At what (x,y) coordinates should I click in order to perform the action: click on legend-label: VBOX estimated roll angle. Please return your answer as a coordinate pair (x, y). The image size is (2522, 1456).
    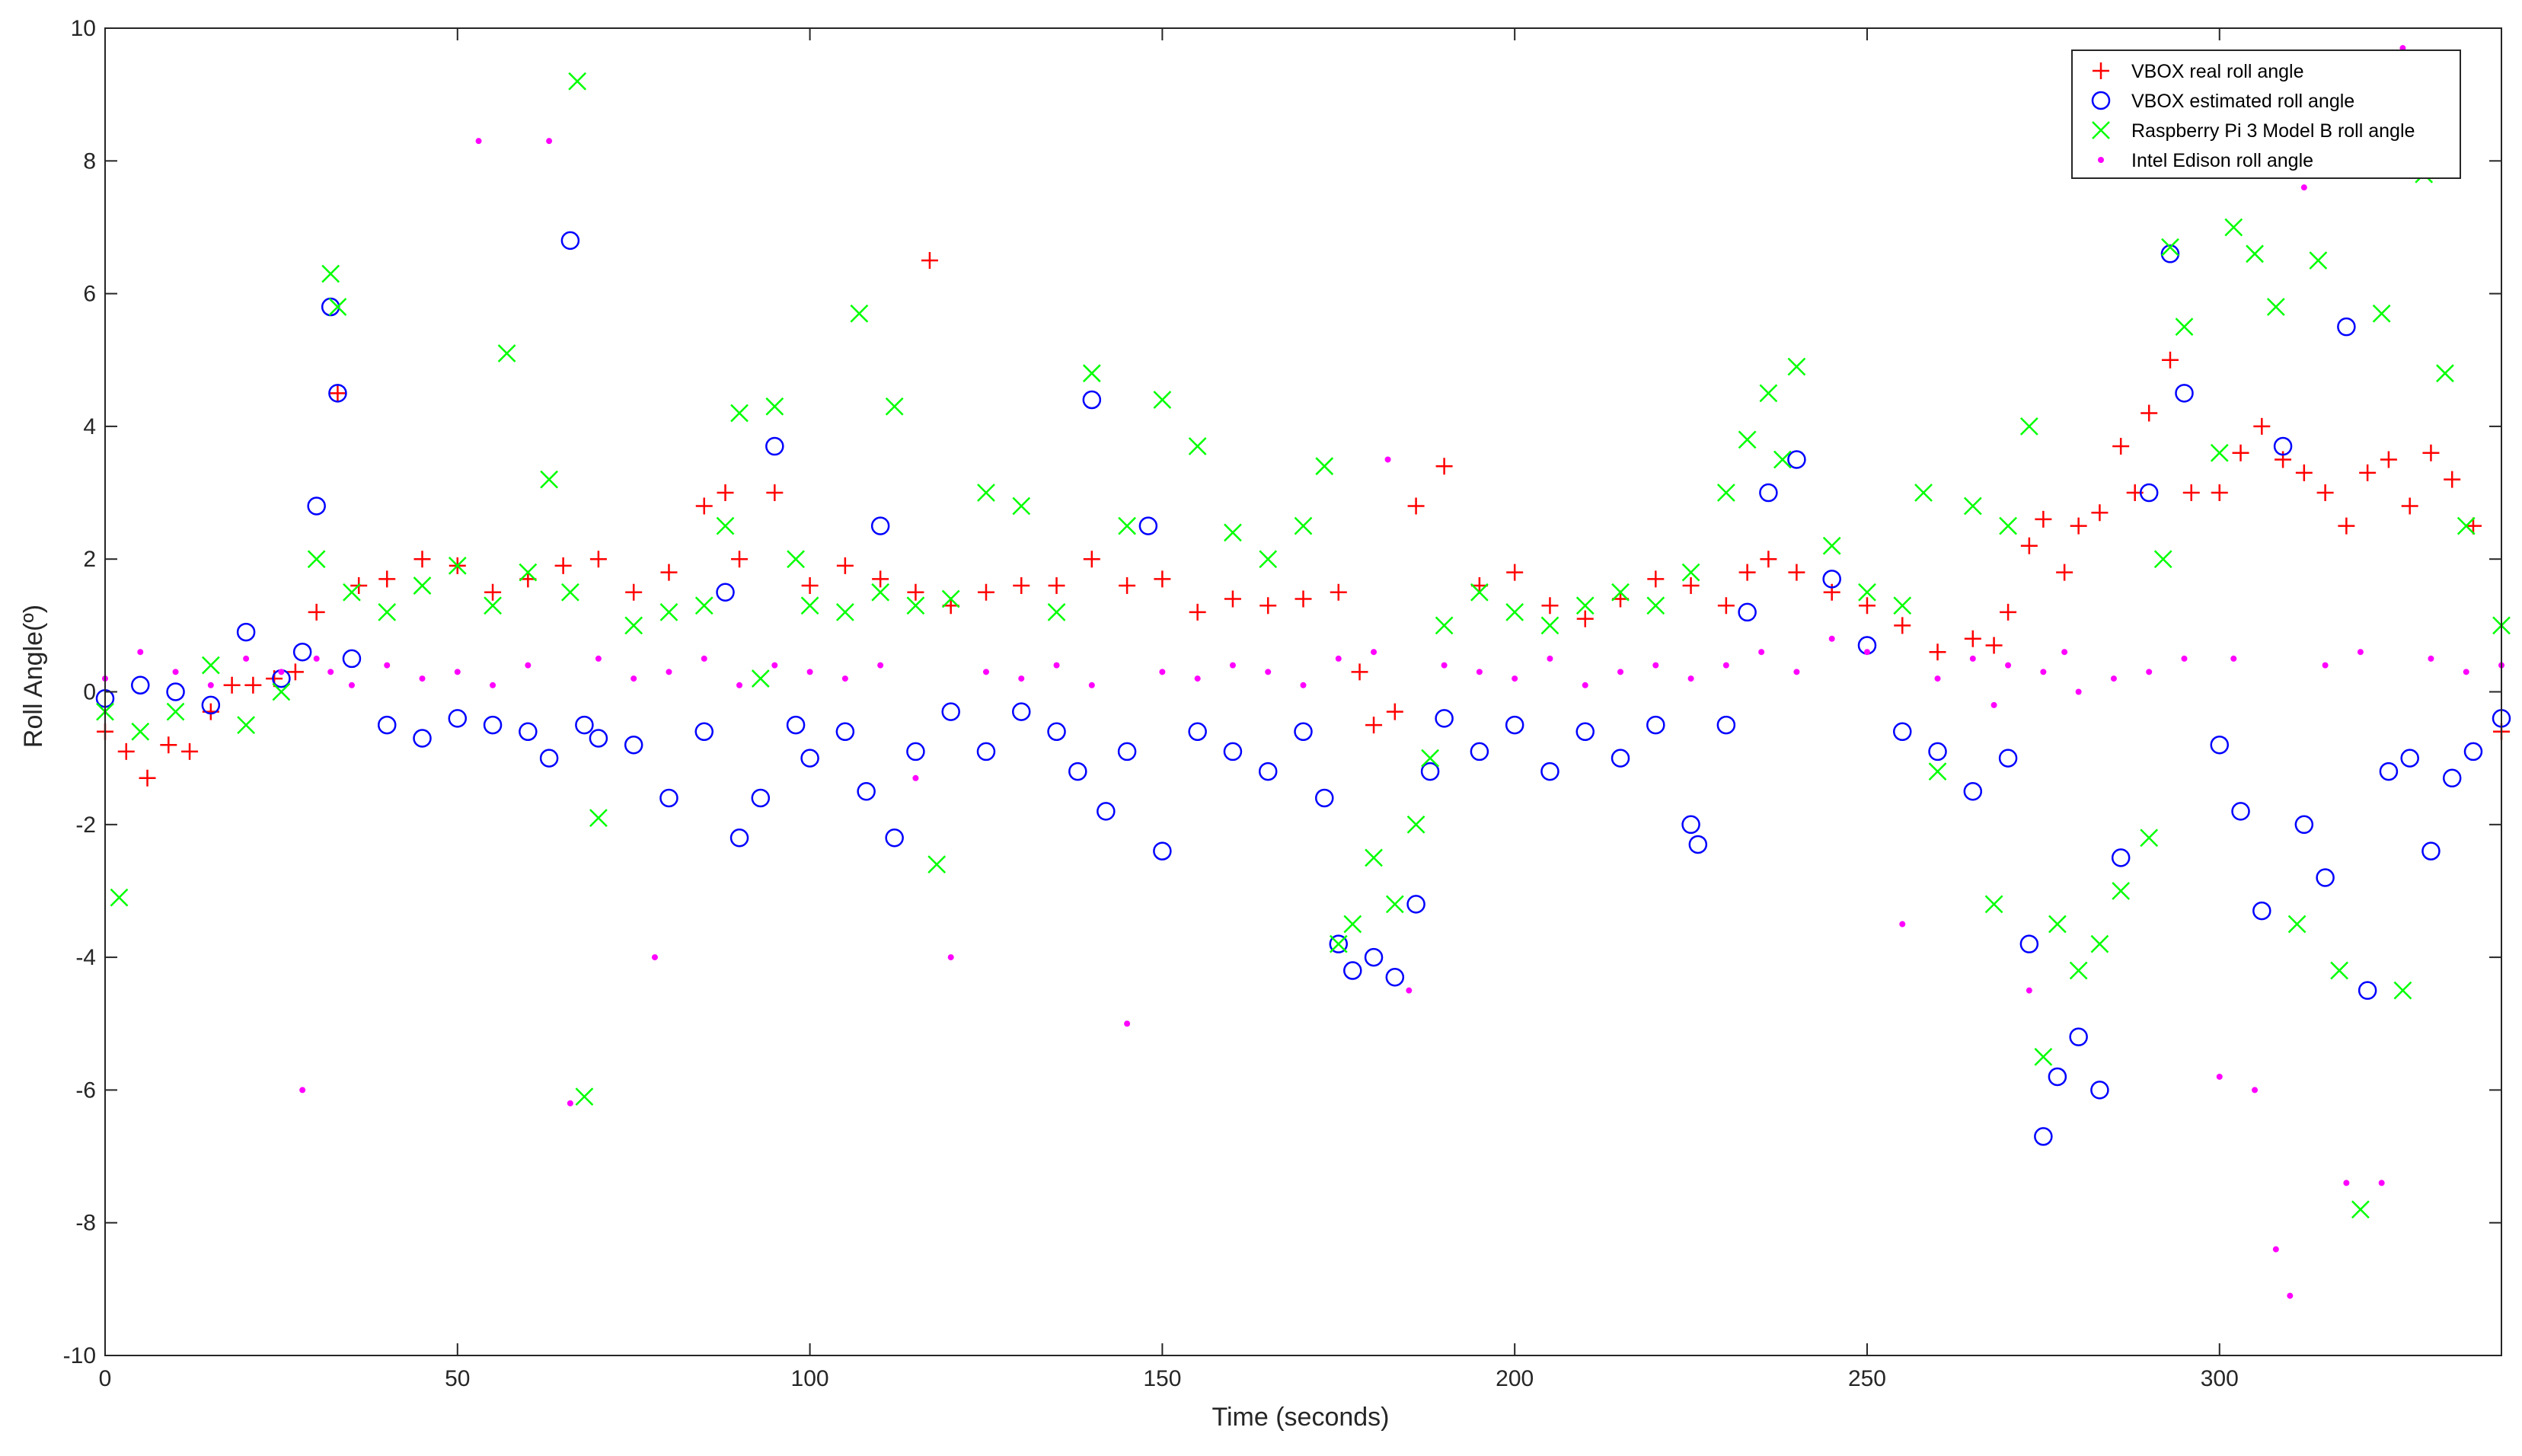
    Looking at the image, I should click on (2242, 101).